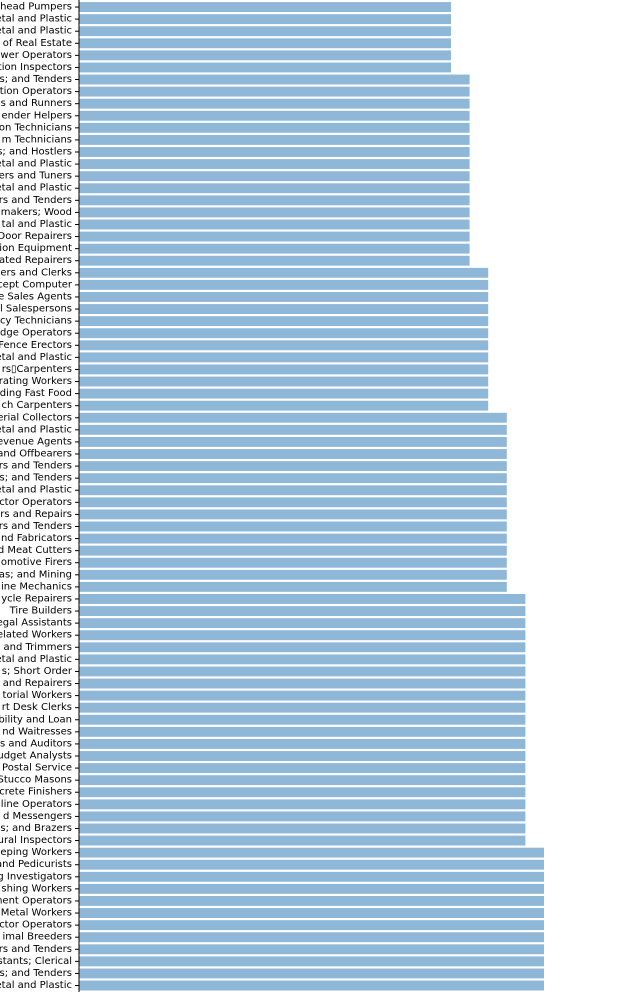 This screenshot has width=627, height=992. What do you see at coordinates (36, 55) in the screenshot?
I see `y-tick-label: wer Operators` at bounding box center [36, 55].